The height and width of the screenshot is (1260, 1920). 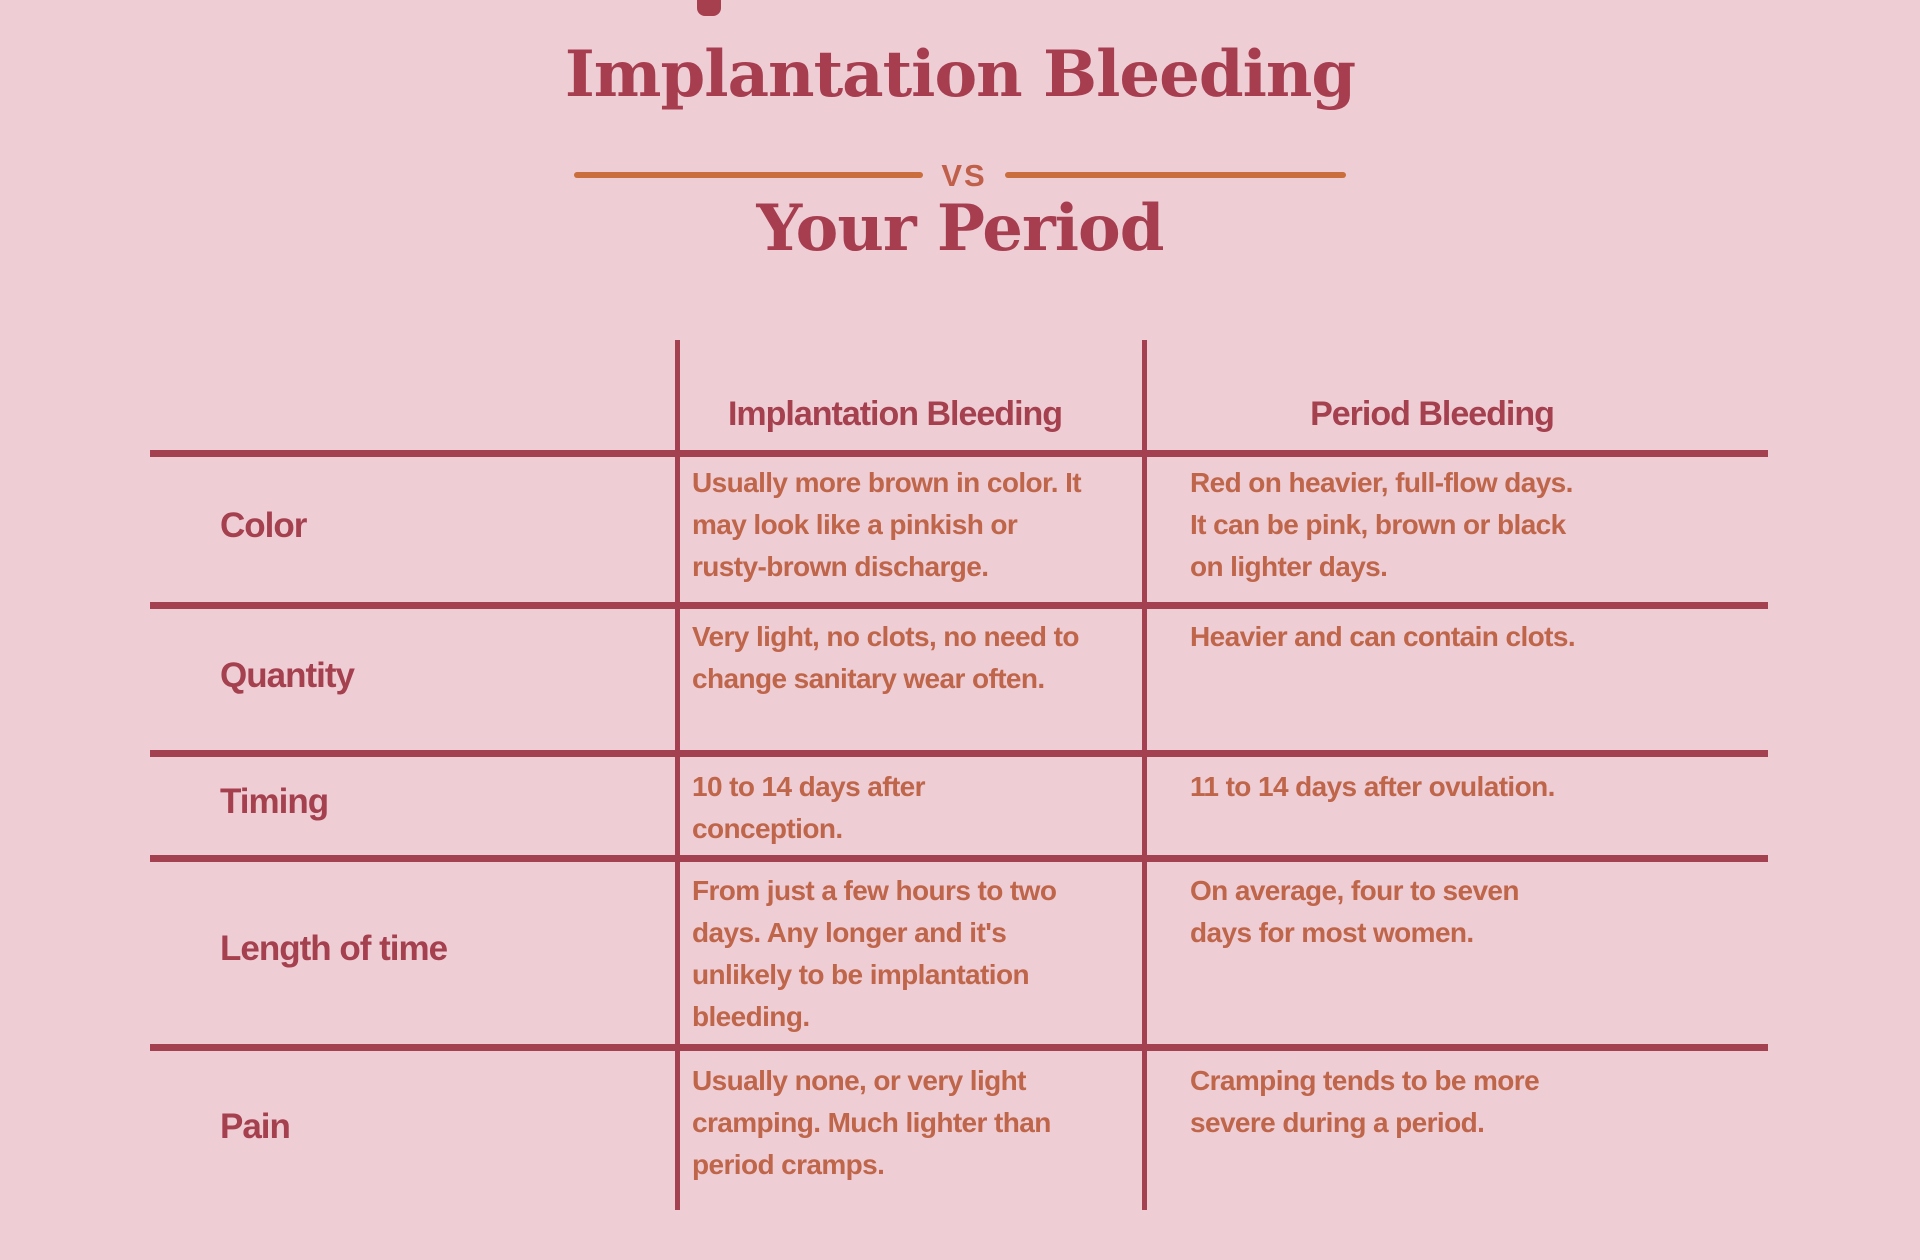 I want to click on vs-divider: VS, so click(x=960, y=175).